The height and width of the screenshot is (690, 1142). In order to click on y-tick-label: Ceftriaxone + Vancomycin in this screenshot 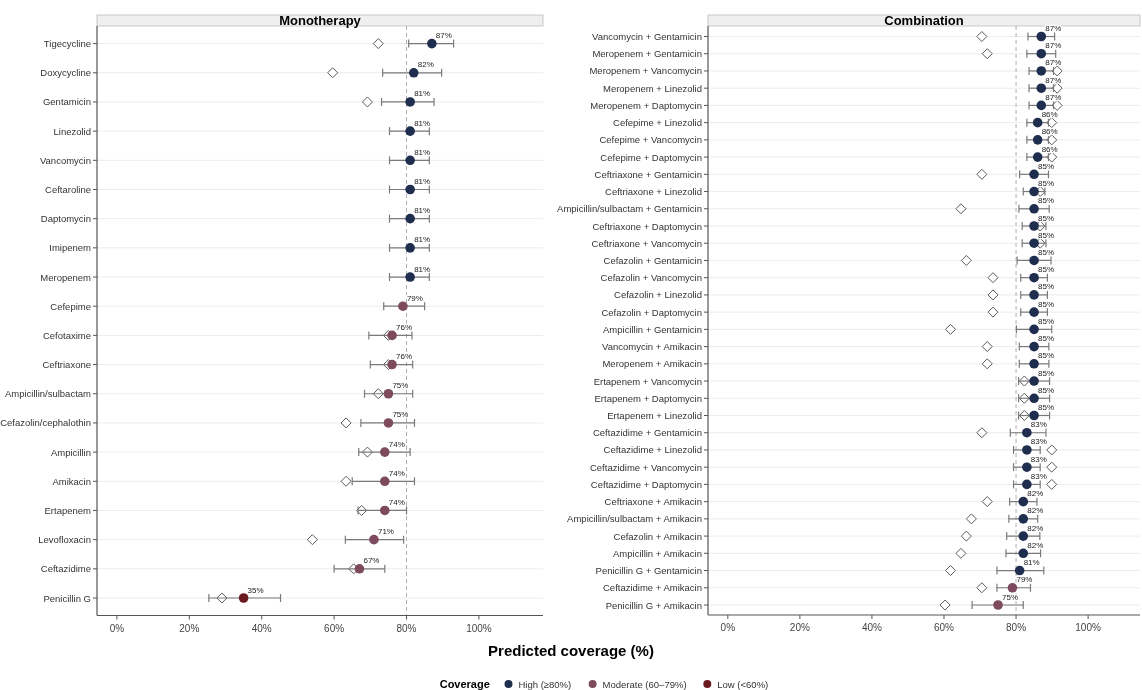, I will do `click(646, 243)`.